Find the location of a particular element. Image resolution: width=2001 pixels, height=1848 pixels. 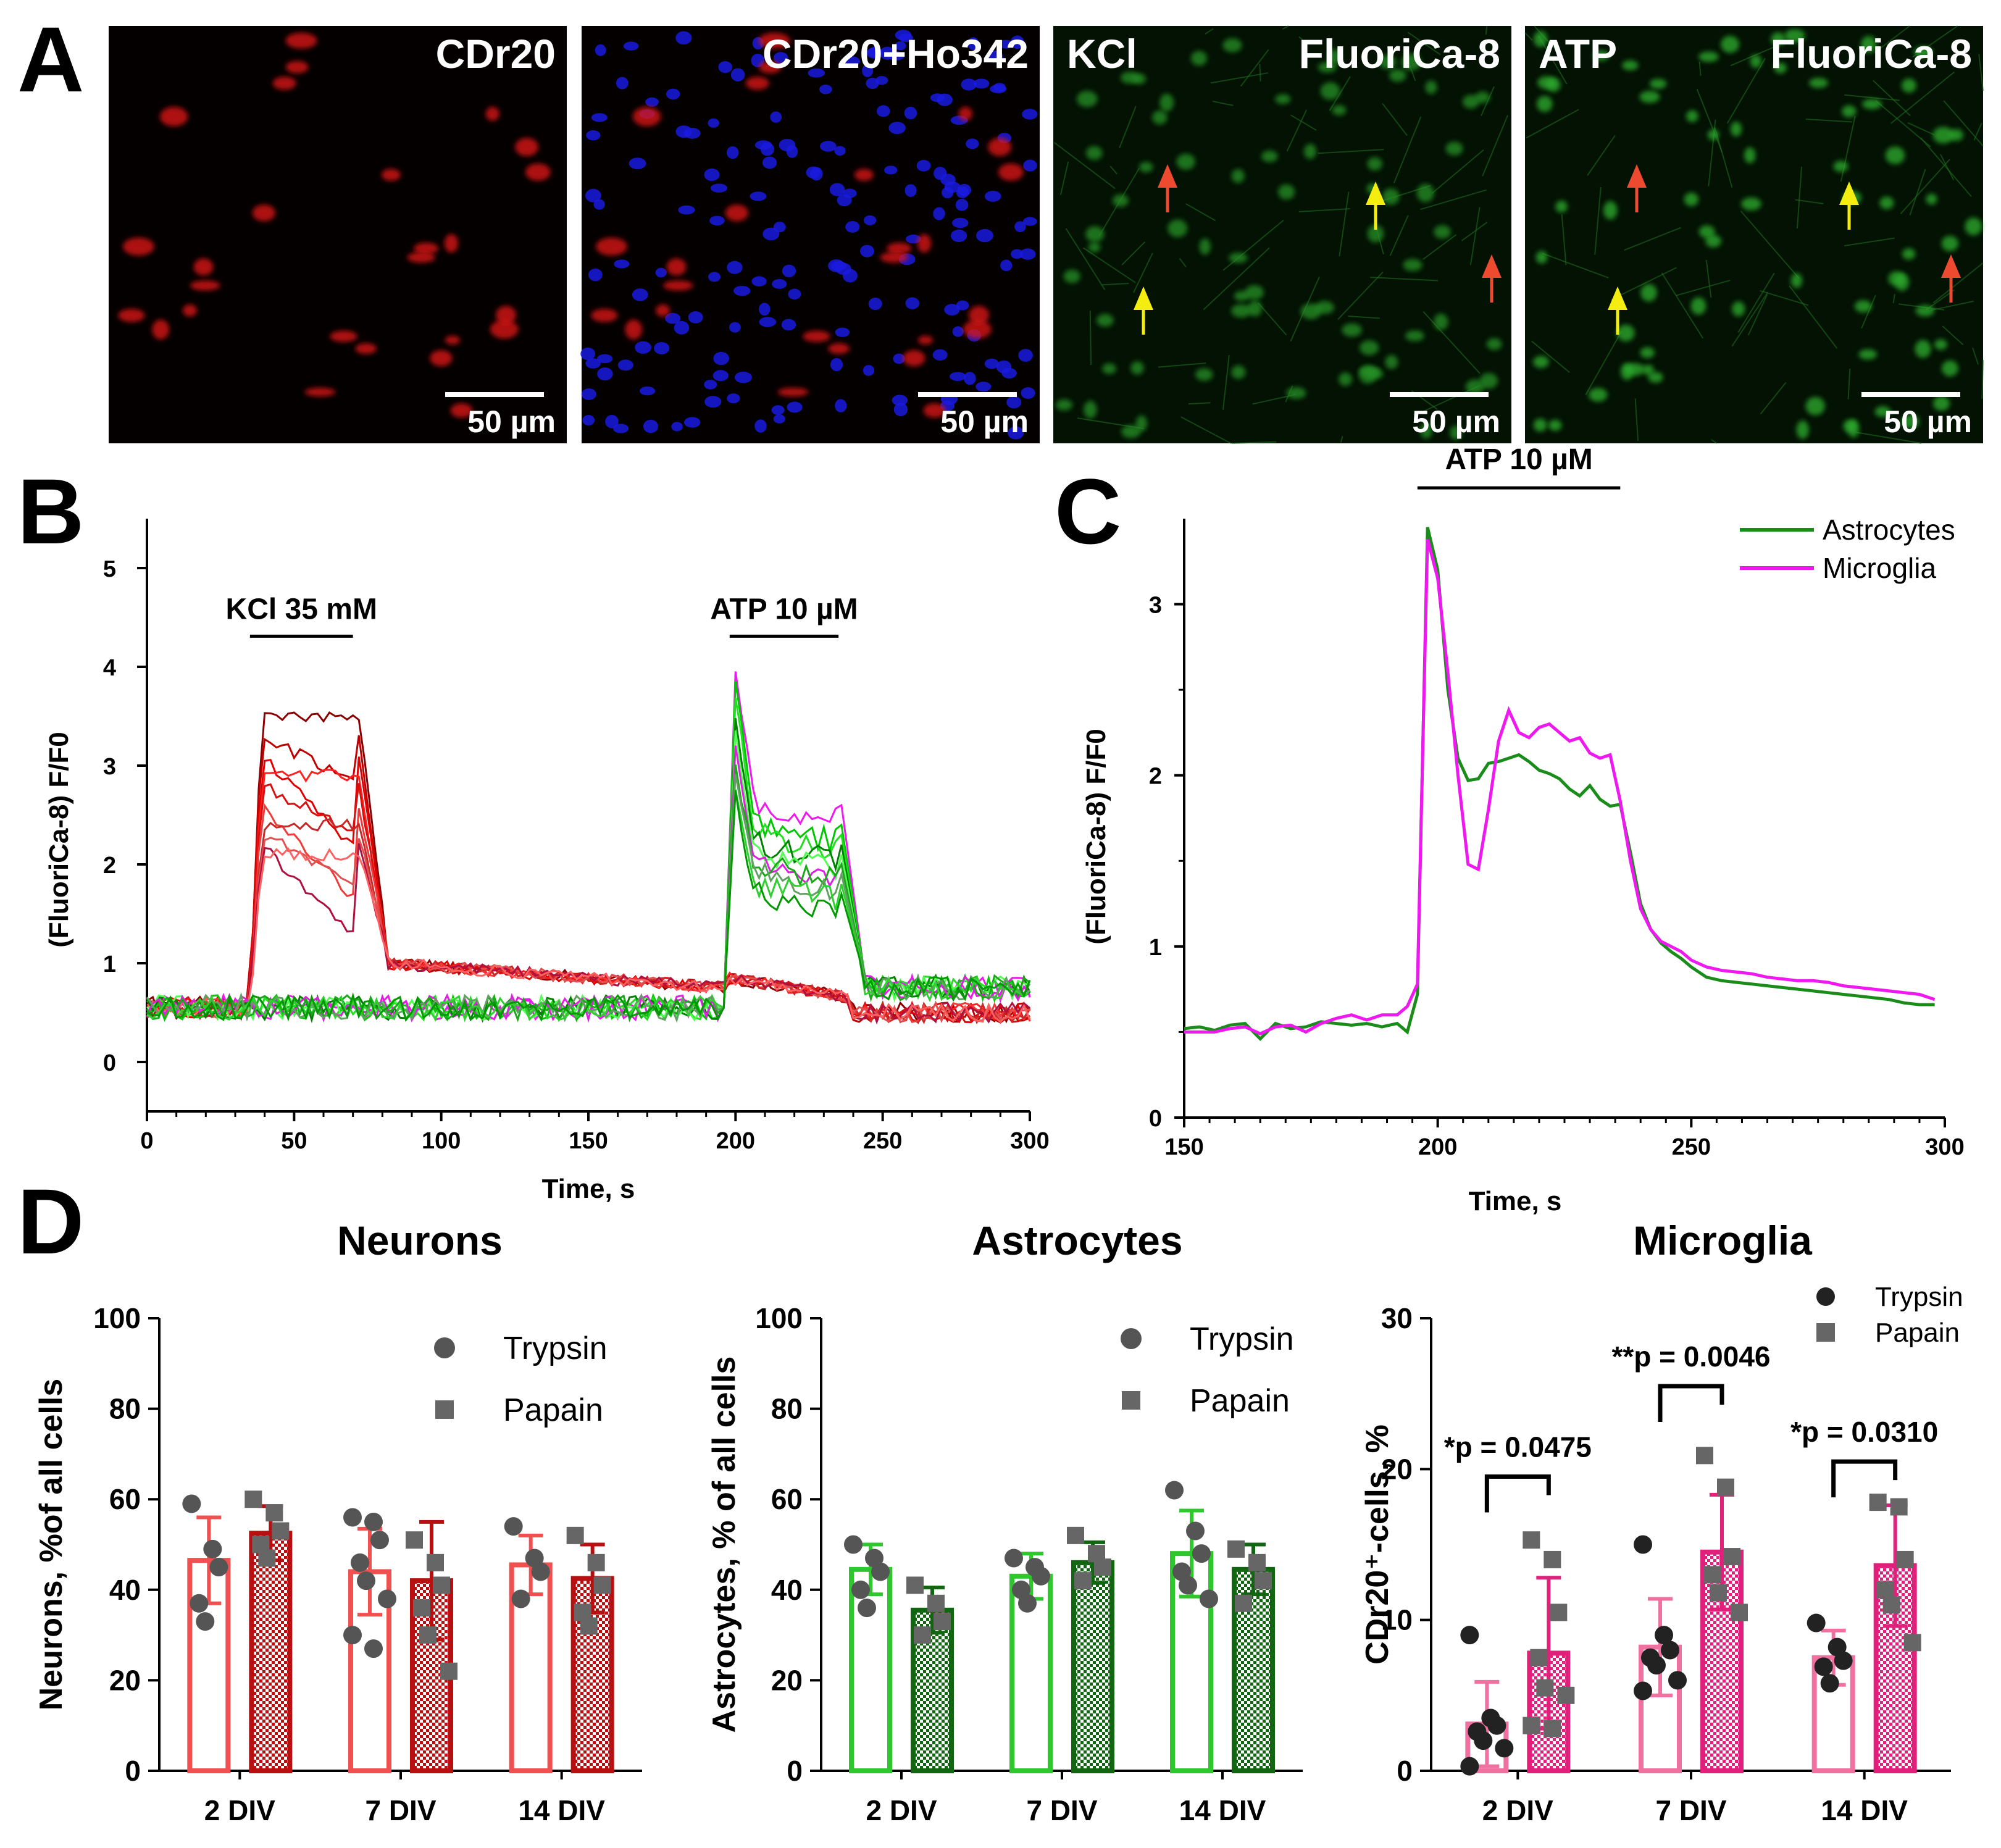

y-tick-label: 0 is located at coordinates (133, 1771).